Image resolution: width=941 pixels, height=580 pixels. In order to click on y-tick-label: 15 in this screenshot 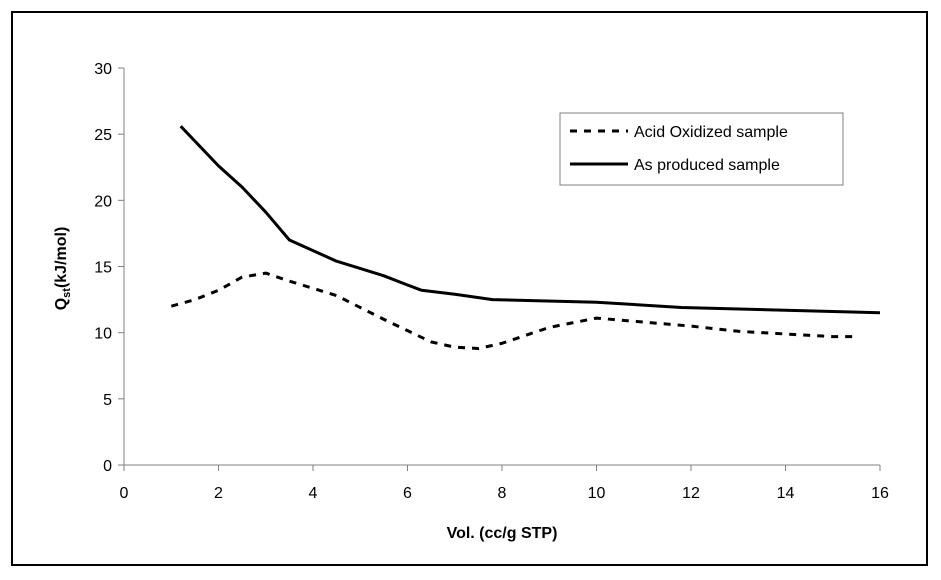, I will do `click(103, 268)`.